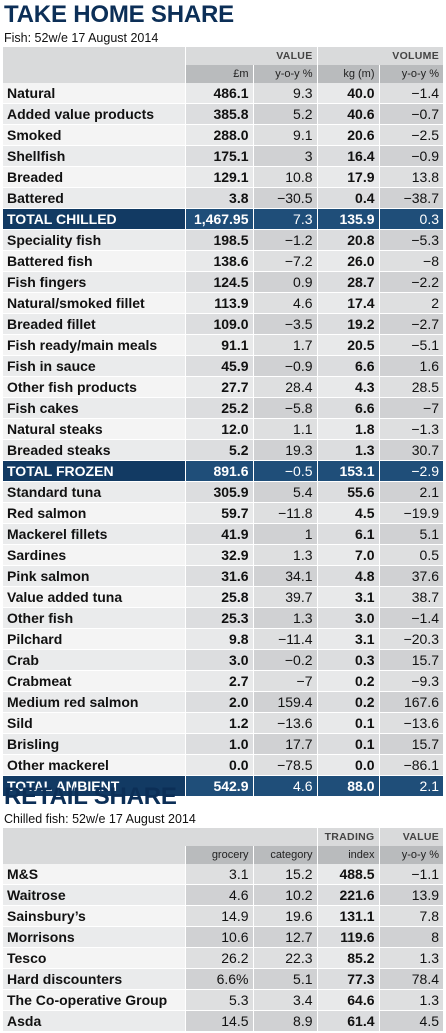 The image size is (446, 1033). What do you see at coordinates (94, 450) in the screenshot?
I see `row-label: Breaded steaks` at bounding box center [94, 450].